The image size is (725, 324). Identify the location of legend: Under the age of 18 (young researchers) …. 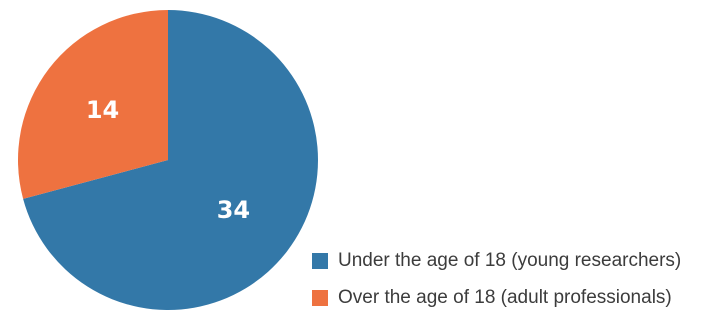
(496, 287).